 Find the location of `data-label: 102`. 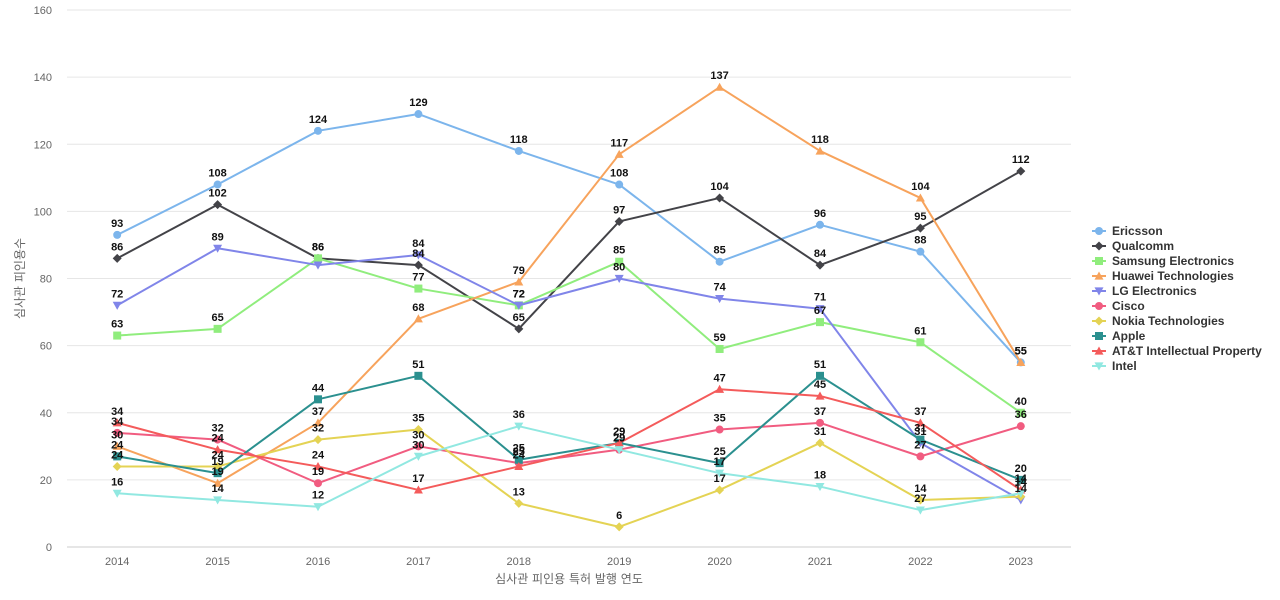

data-label: 102 is located at coordinates (217, 194).